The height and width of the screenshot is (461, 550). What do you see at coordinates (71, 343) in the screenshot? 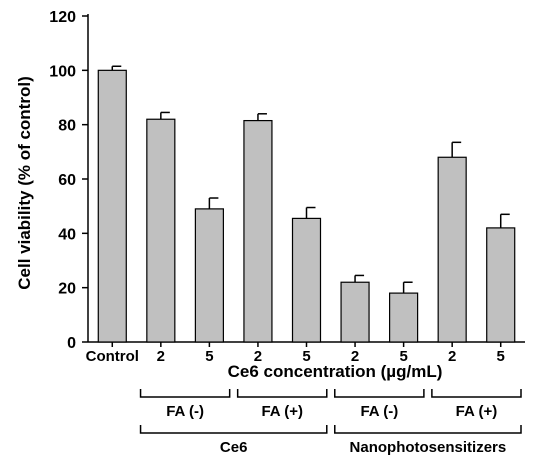
I see `y-tick-label: 0` at bounding box center [71, 343].